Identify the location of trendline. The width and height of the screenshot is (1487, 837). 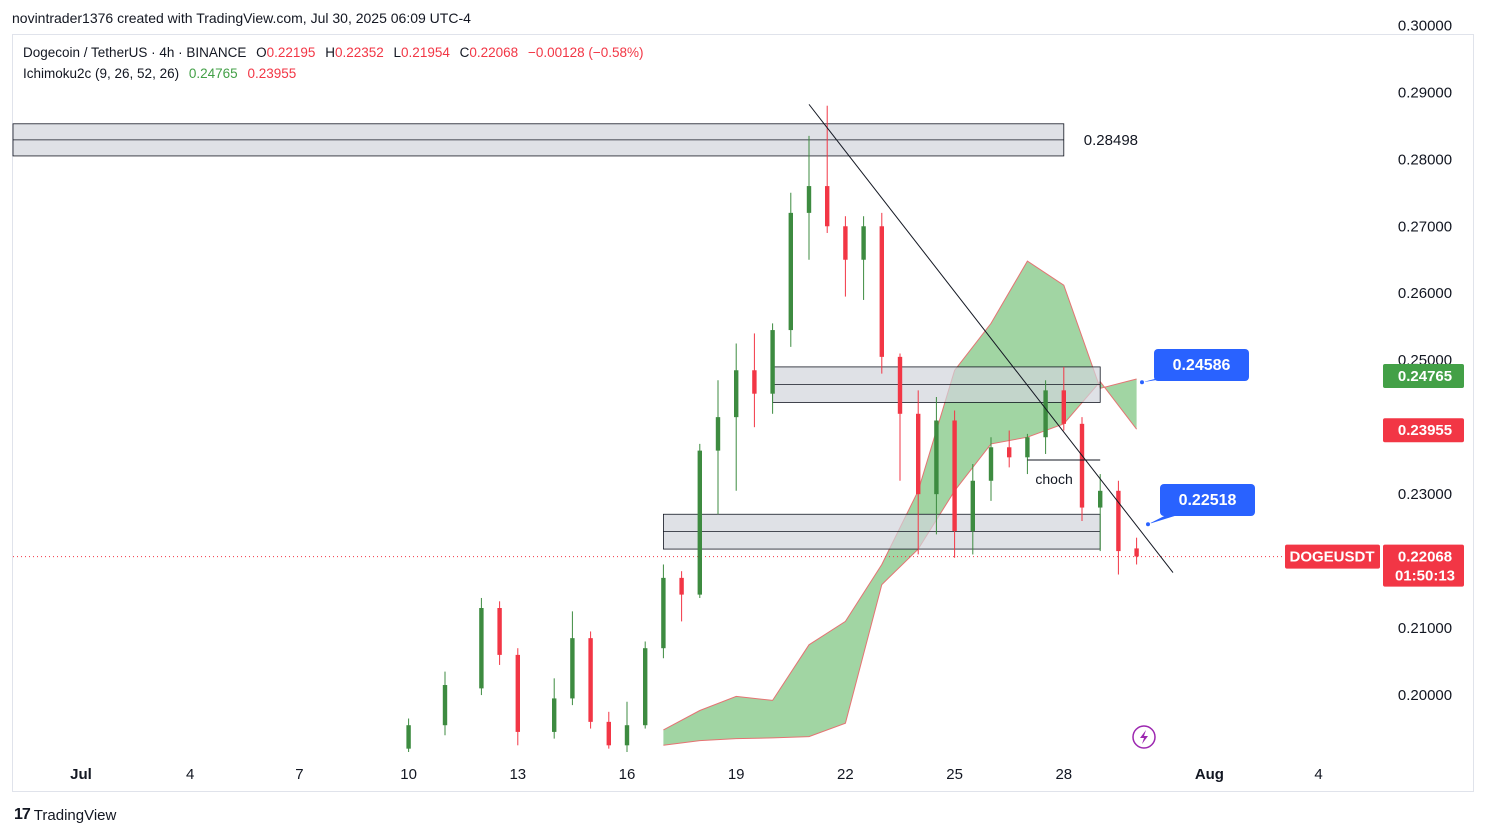
(991, 338).